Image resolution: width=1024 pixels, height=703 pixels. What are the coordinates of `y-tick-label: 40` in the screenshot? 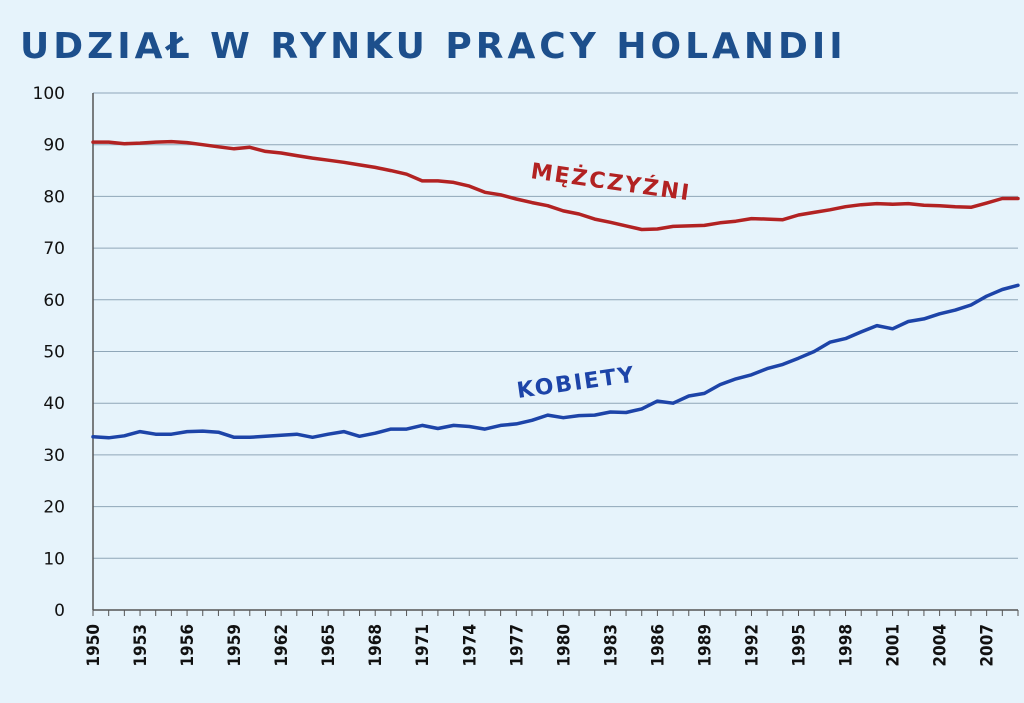 It's located at (54, 404).